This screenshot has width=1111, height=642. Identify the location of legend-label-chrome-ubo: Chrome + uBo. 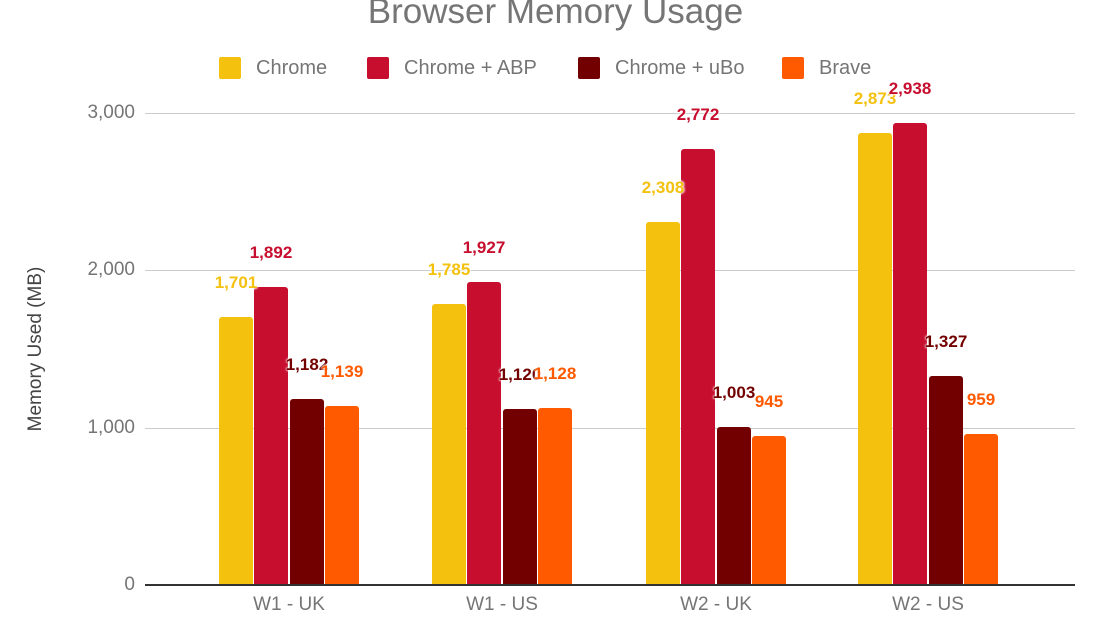
(680, 67).